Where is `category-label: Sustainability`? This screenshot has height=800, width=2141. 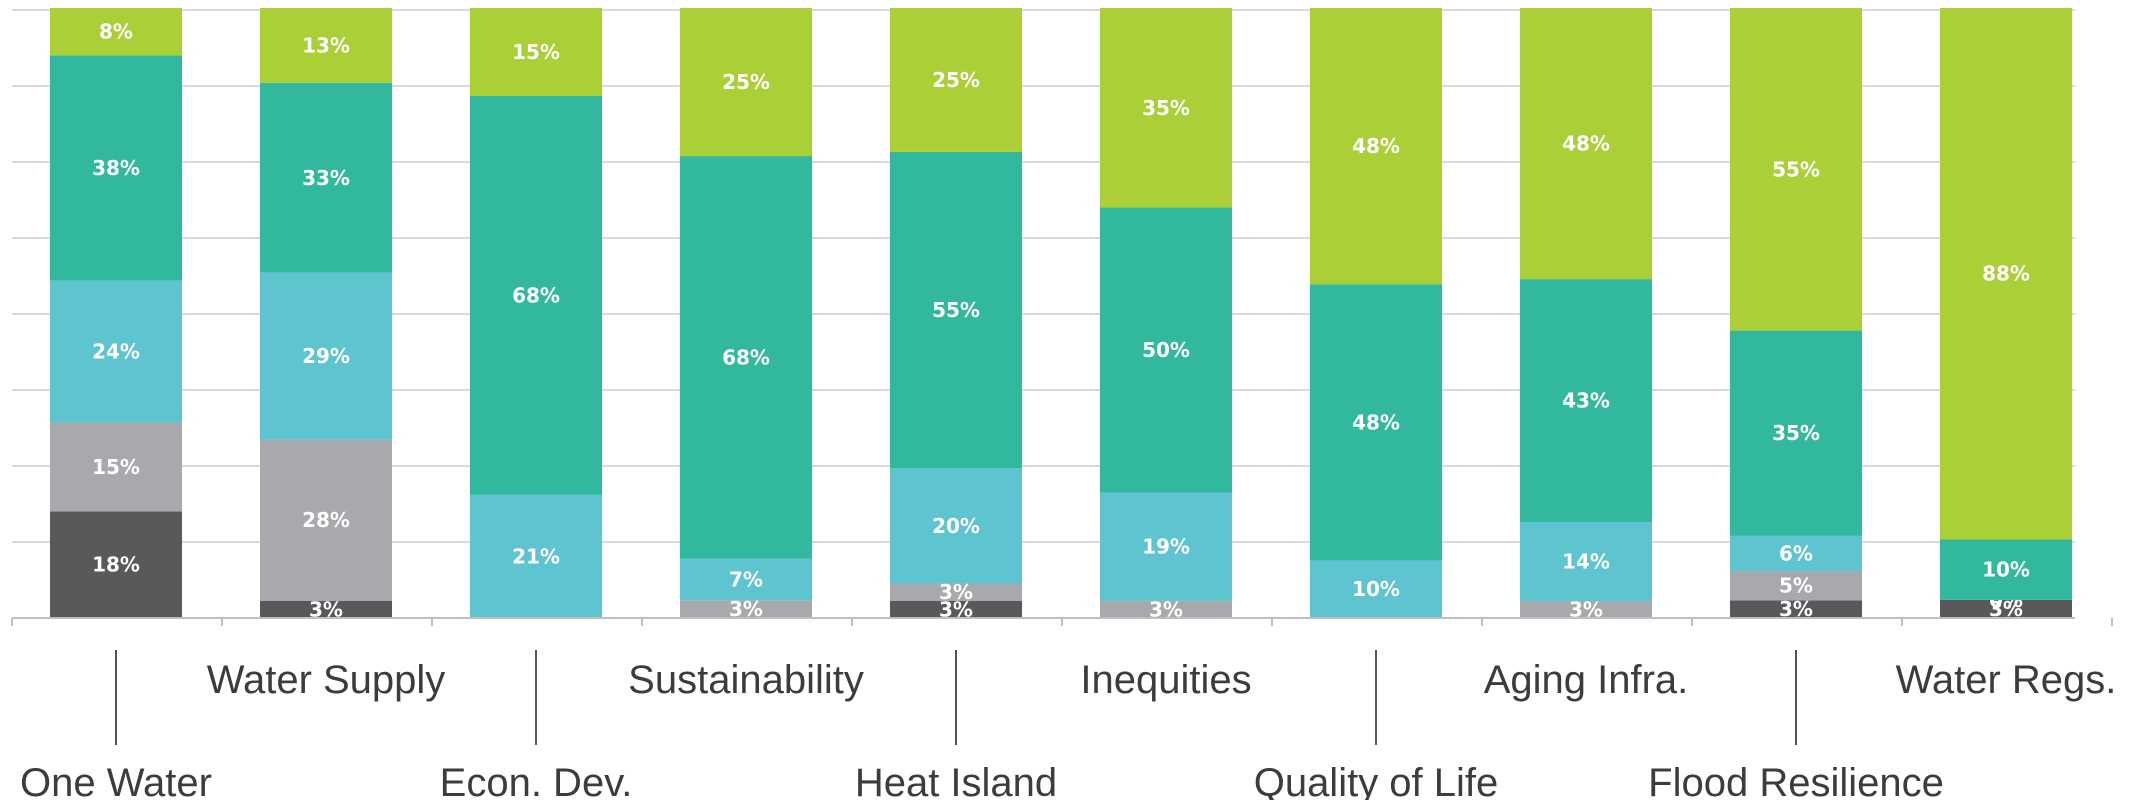
category-label: Sustainability is located at coordinates (746, 680).